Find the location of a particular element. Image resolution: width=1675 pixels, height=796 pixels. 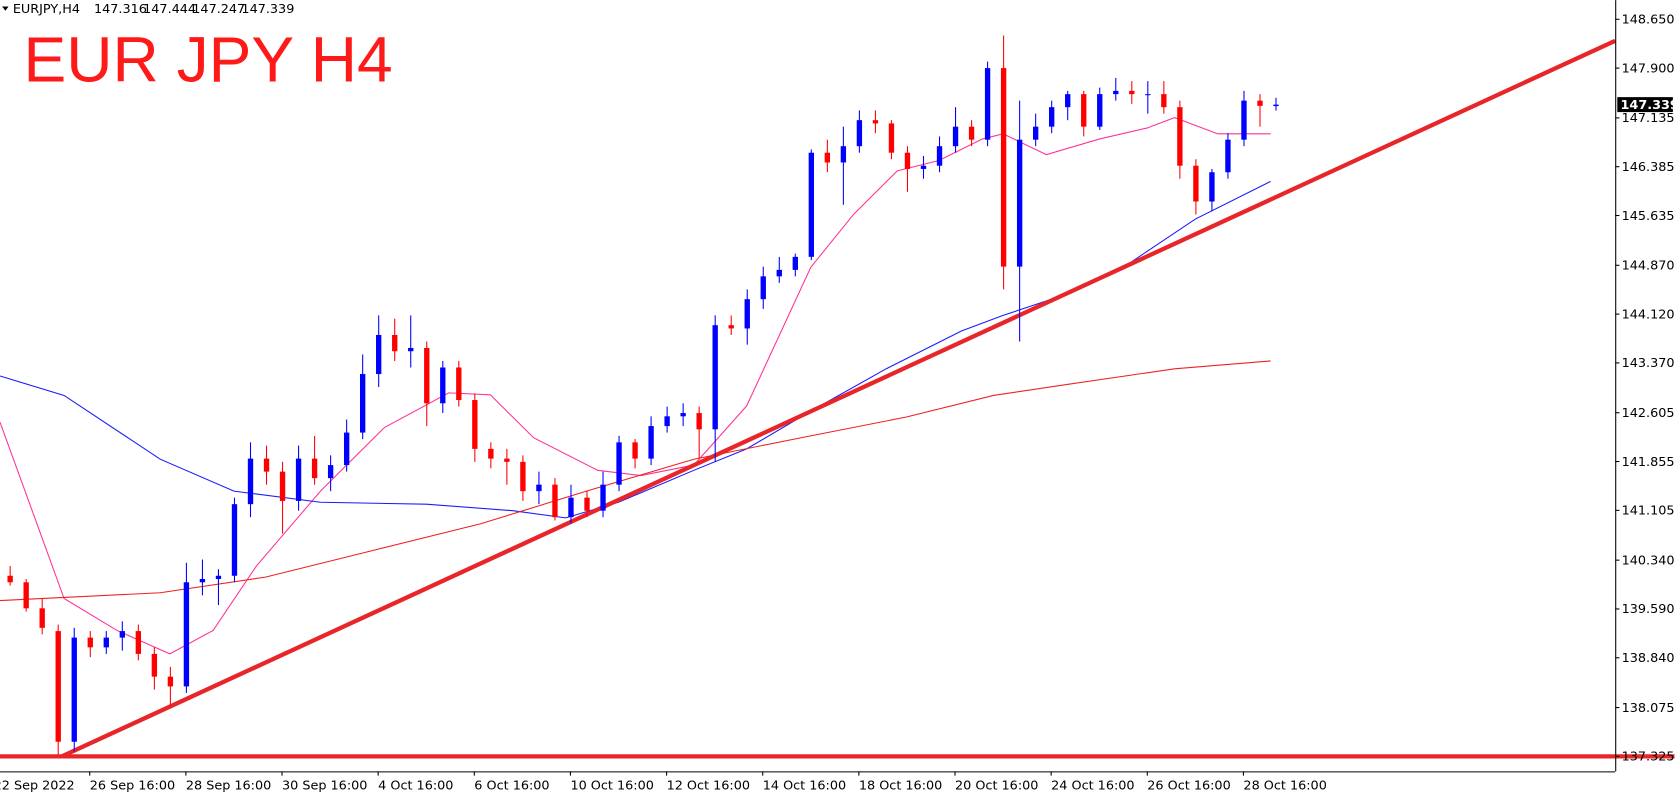

y-tick-label: 145.635 is located at coordinates (1648, 216).